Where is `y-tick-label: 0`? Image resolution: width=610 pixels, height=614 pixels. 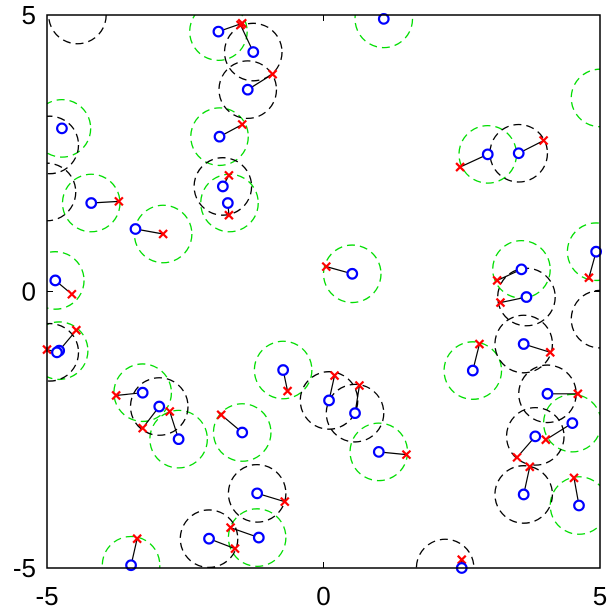 y-tick-label: 0 is located at coordinates (29, 292).